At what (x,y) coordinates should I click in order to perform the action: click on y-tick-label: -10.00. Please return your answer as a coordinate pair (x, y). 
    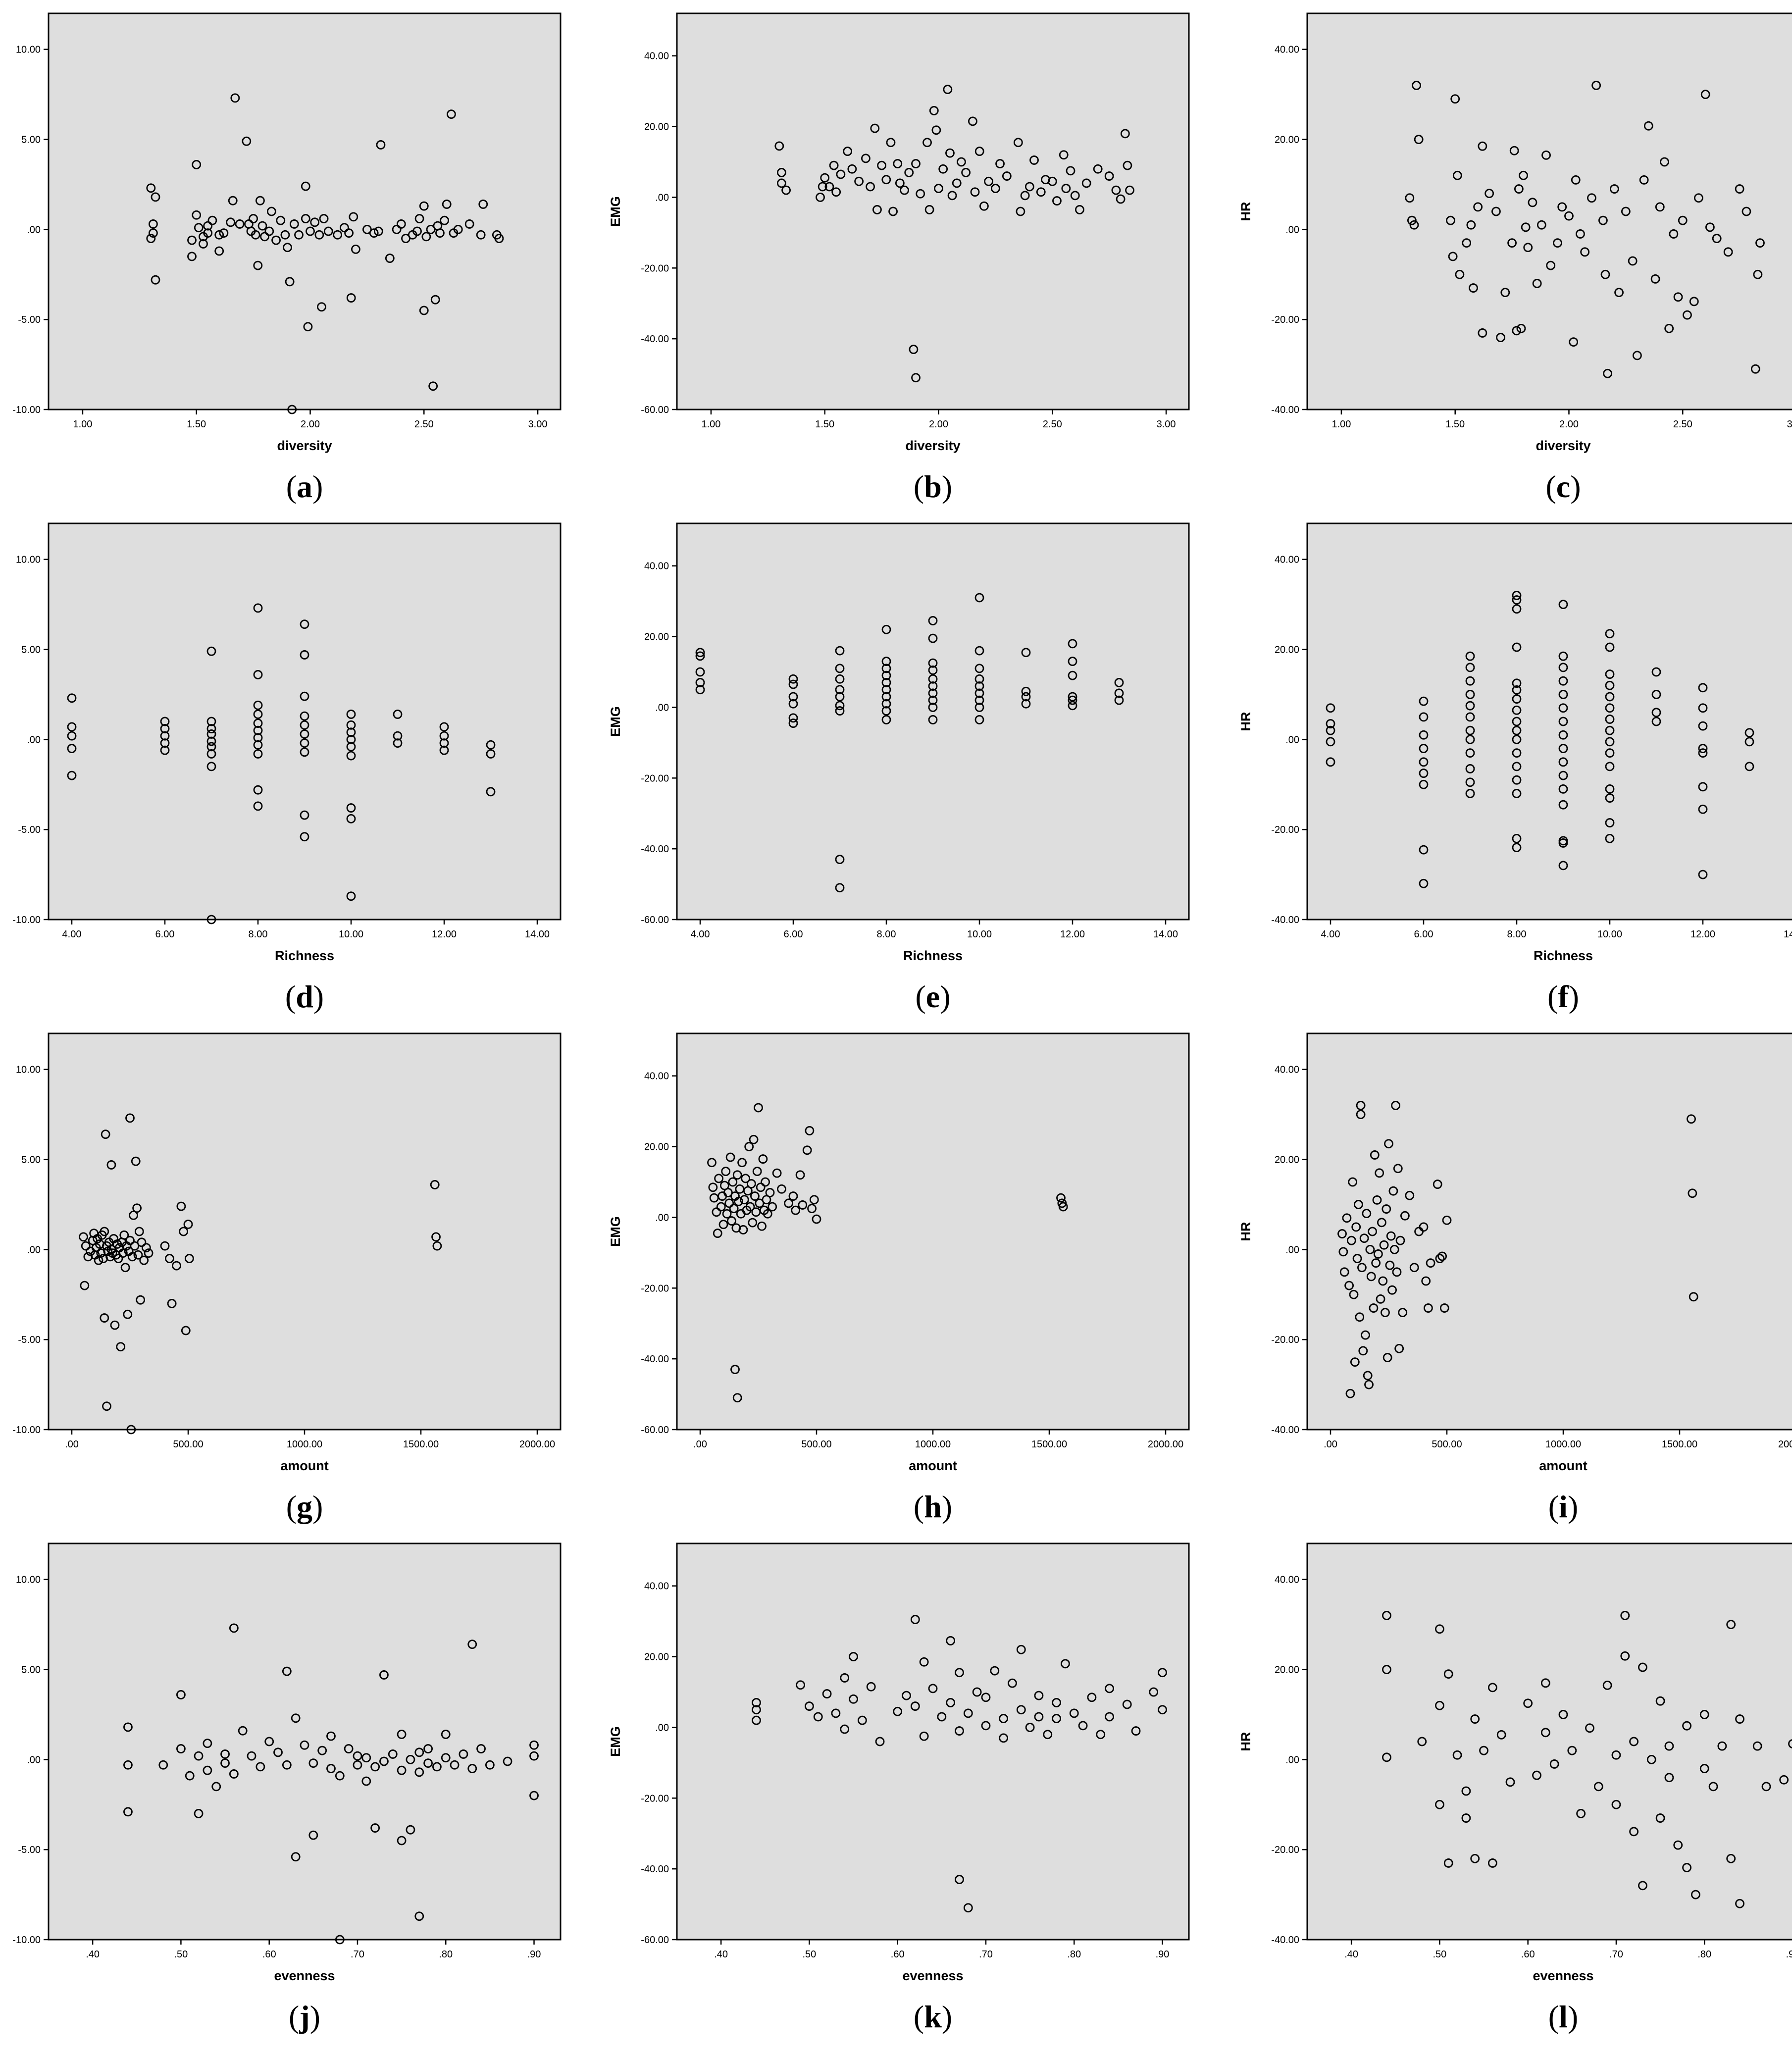
    Looking at the image, I should click on (26, 1431).